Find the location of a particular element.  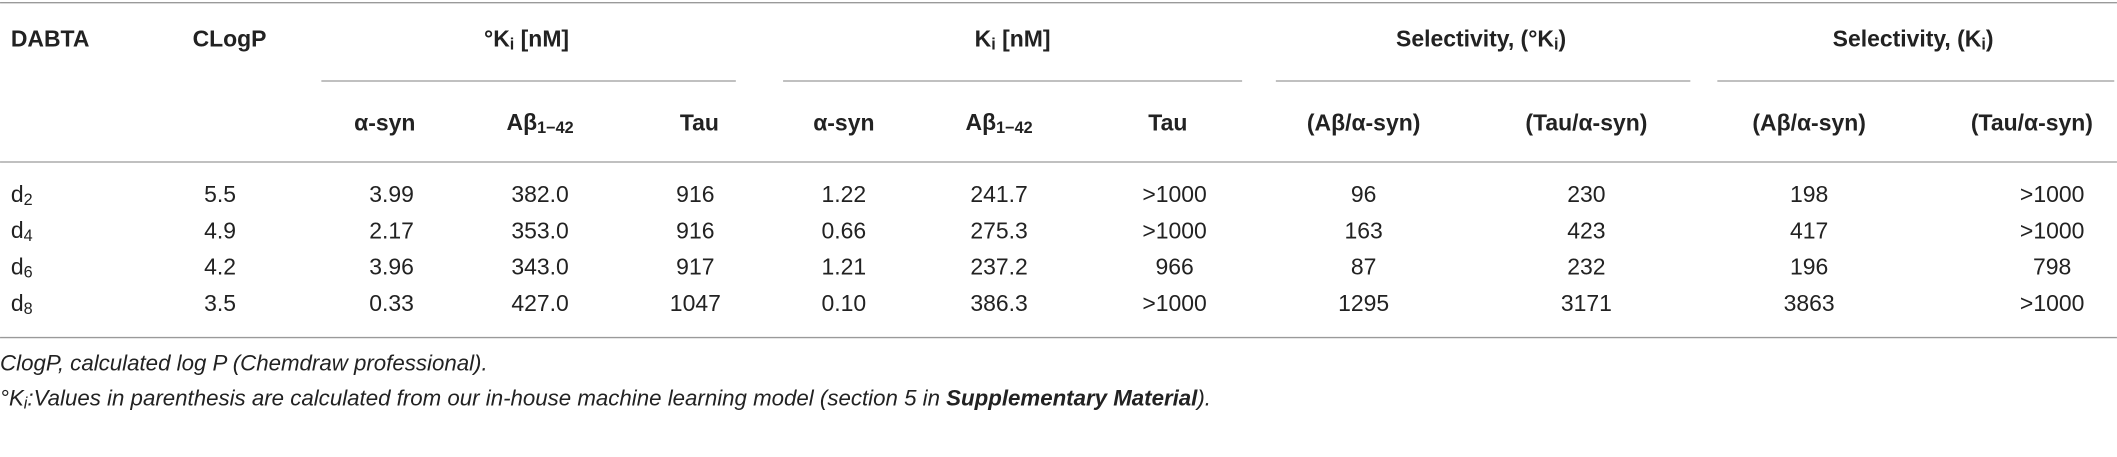

text-segment: Selectivity, (°K is located at coordinates (1475, 39).